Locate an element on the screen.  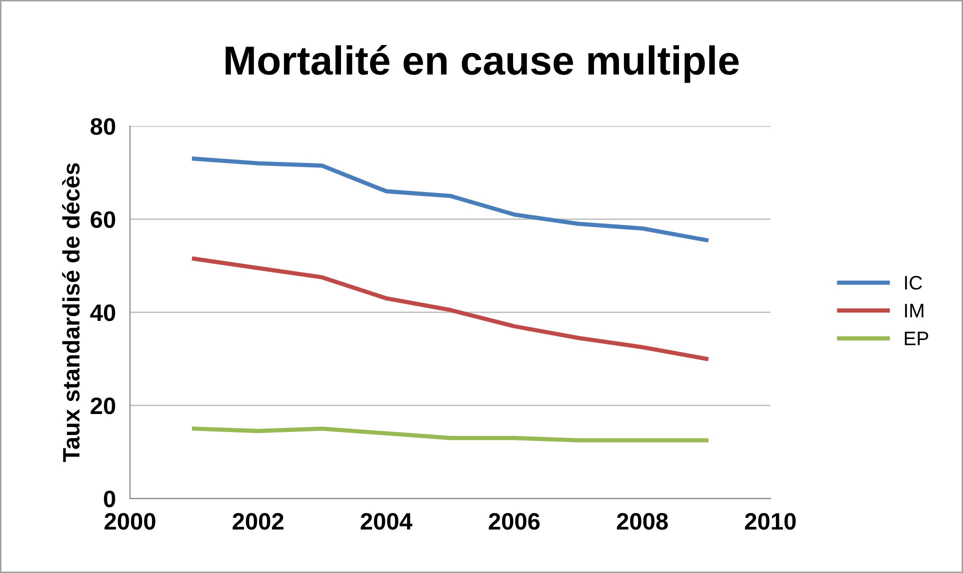
x-tick-label: 2004 is located at coordinates (386, 521).